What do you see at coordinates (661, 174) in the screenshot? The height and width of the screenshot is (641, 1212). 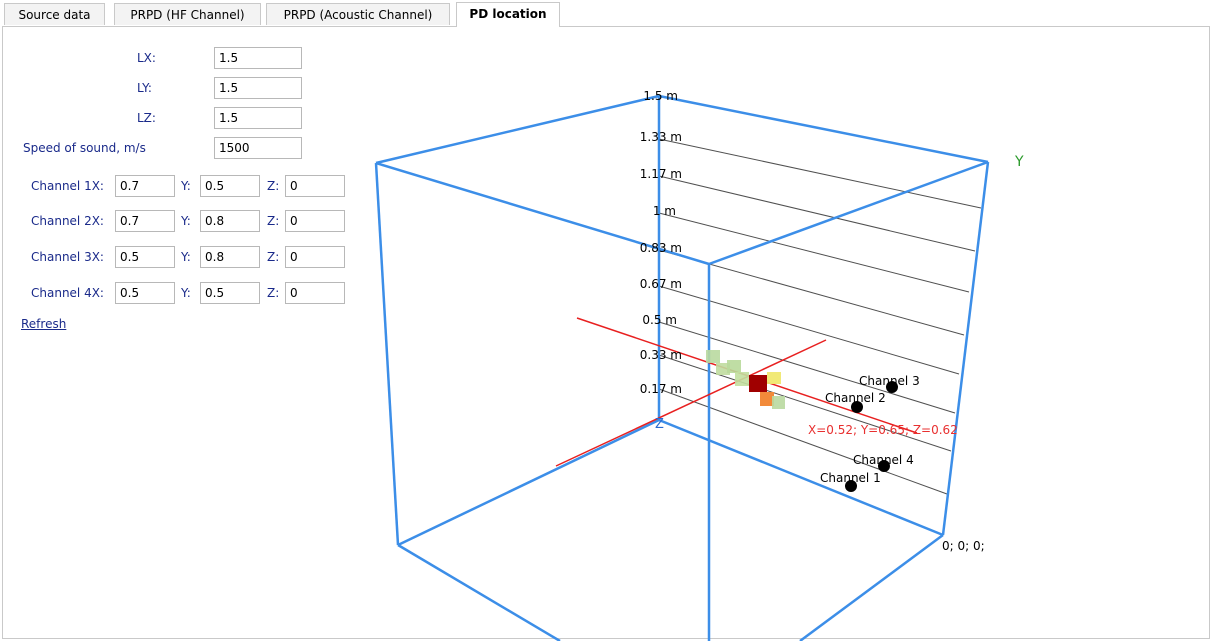 I see `tick-label: 1.17 m` at bounding box center [661, 174].